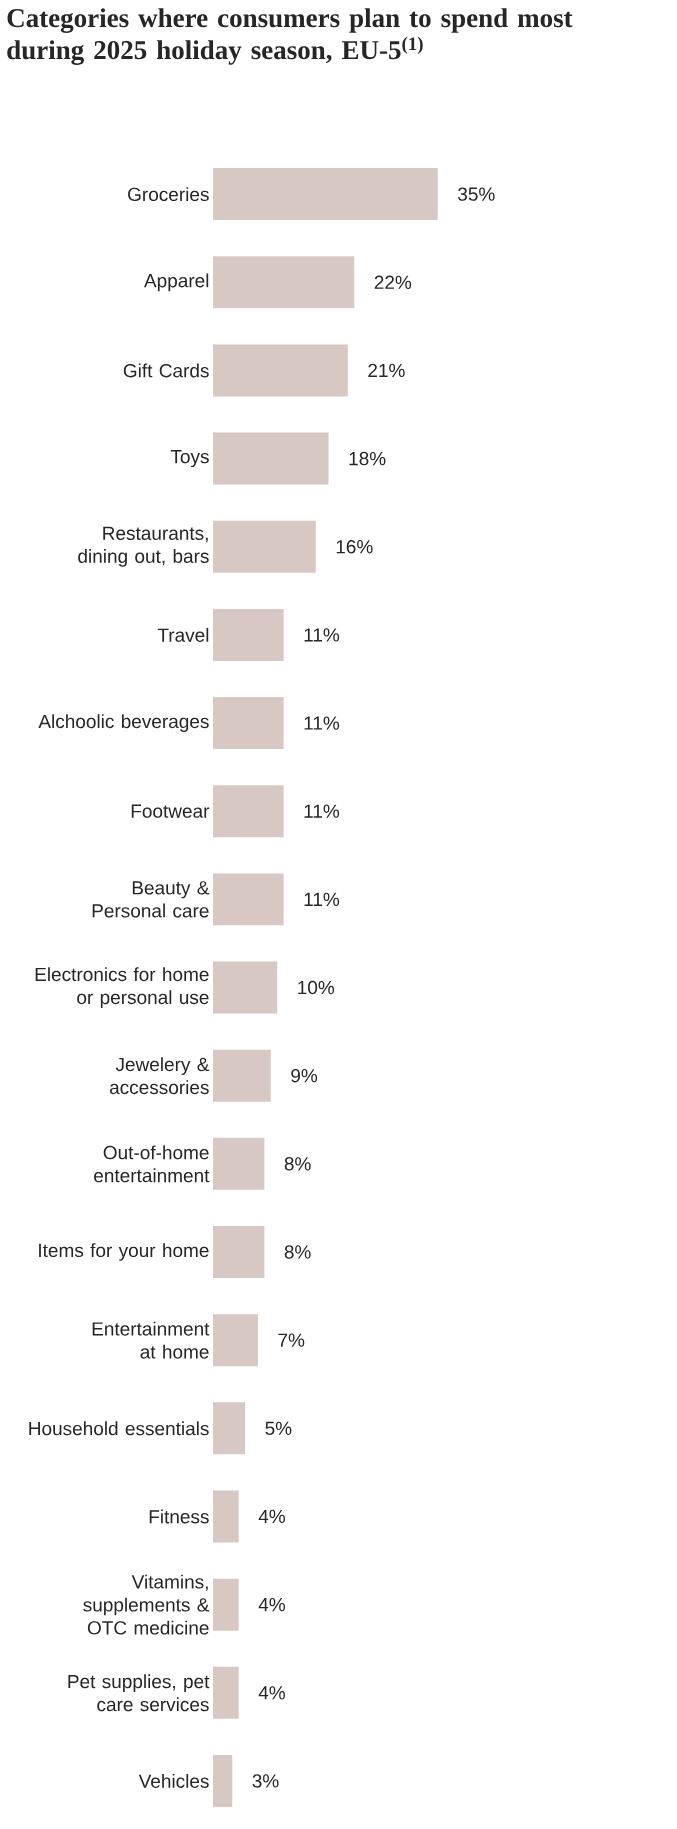 This screenshot has width=677, height=1829. I want to click on y-tick-label: Restaurants, dining out, bars, so click(143, 546).